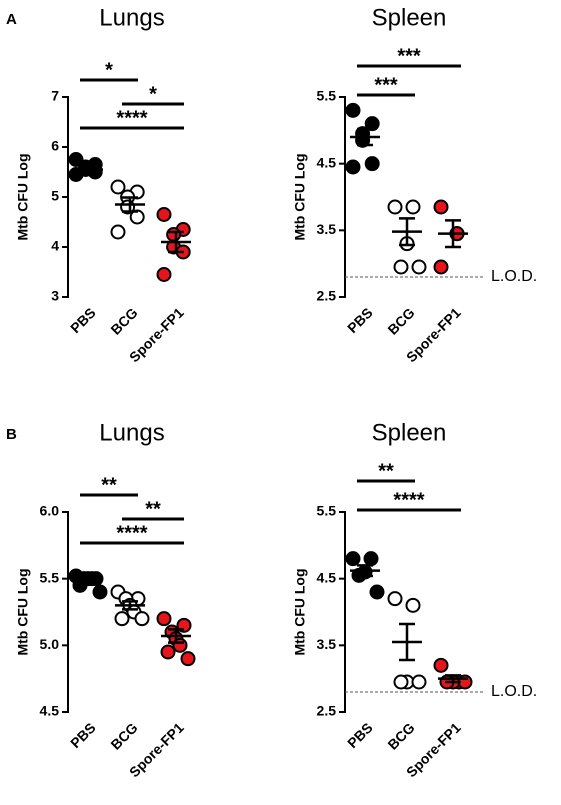 This screenshot has height=805, width=561. Describe the element at coordinates (55, 246) in the screenshot. I see `y-tick-label: 4` at that location.